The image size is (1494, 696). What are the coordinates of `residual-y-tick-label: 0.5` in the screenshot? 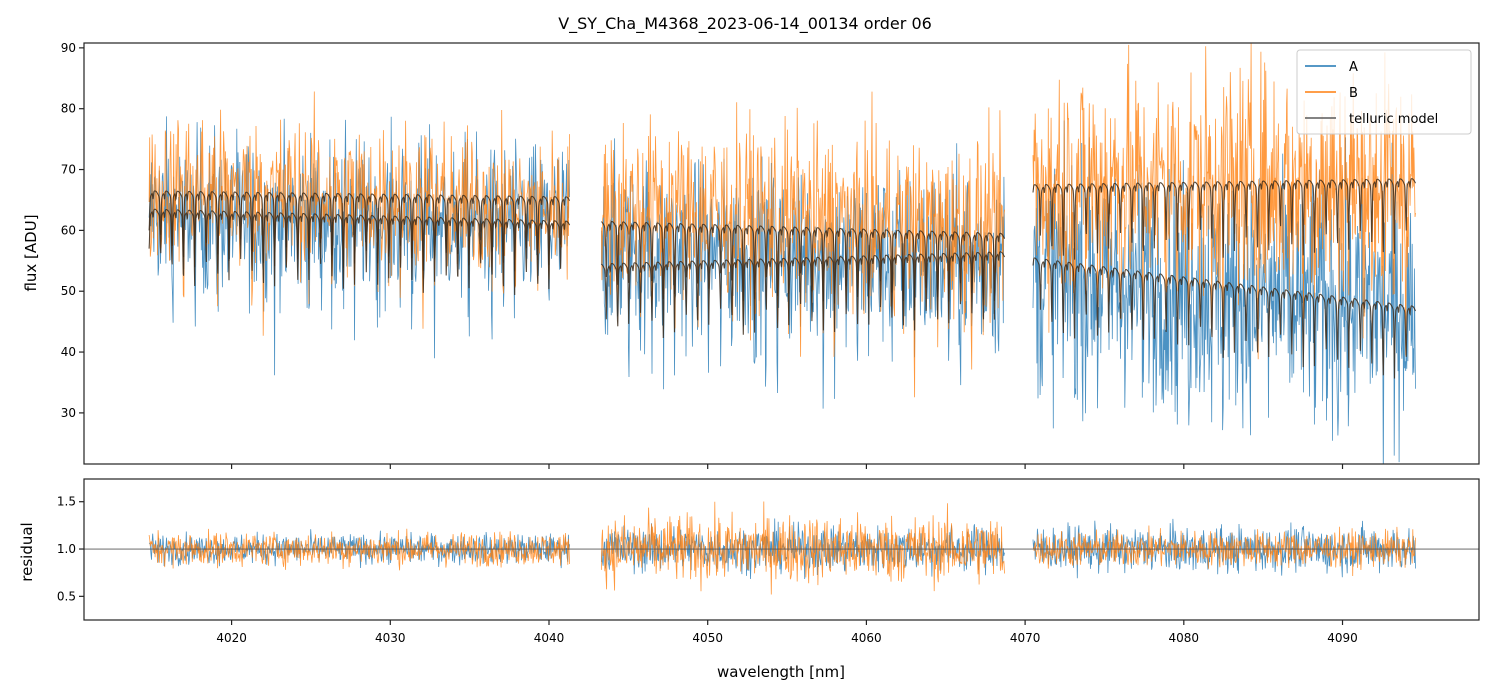 It's located at (66, 596).